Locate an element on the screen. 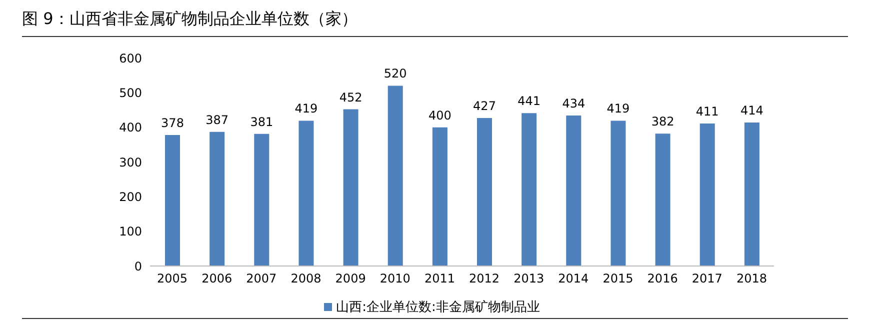 This screenshot has height=332, width=869. y-tick-label: 200 is located at coordinates (130, 197).